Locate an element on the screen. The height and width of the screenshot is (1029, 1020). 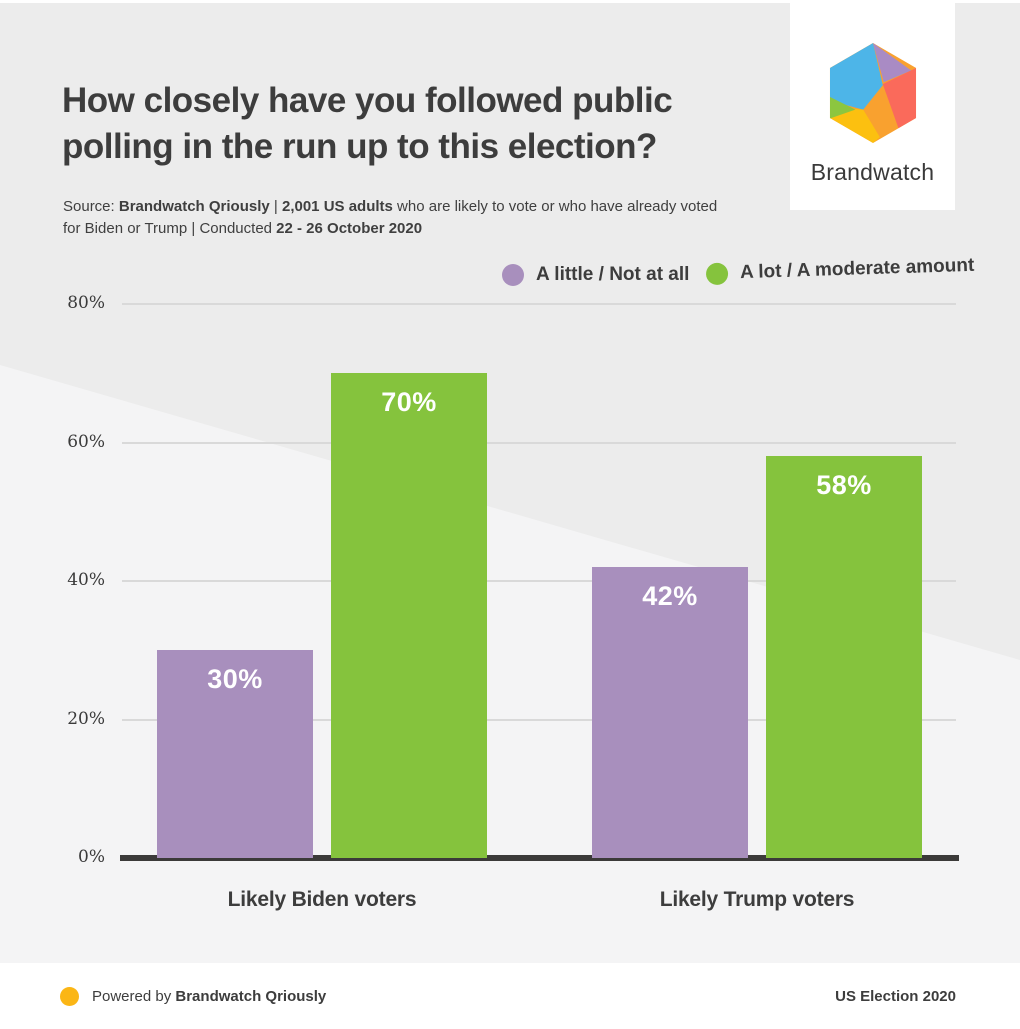
footer-dot-icon is located at coordinates (69, 996).